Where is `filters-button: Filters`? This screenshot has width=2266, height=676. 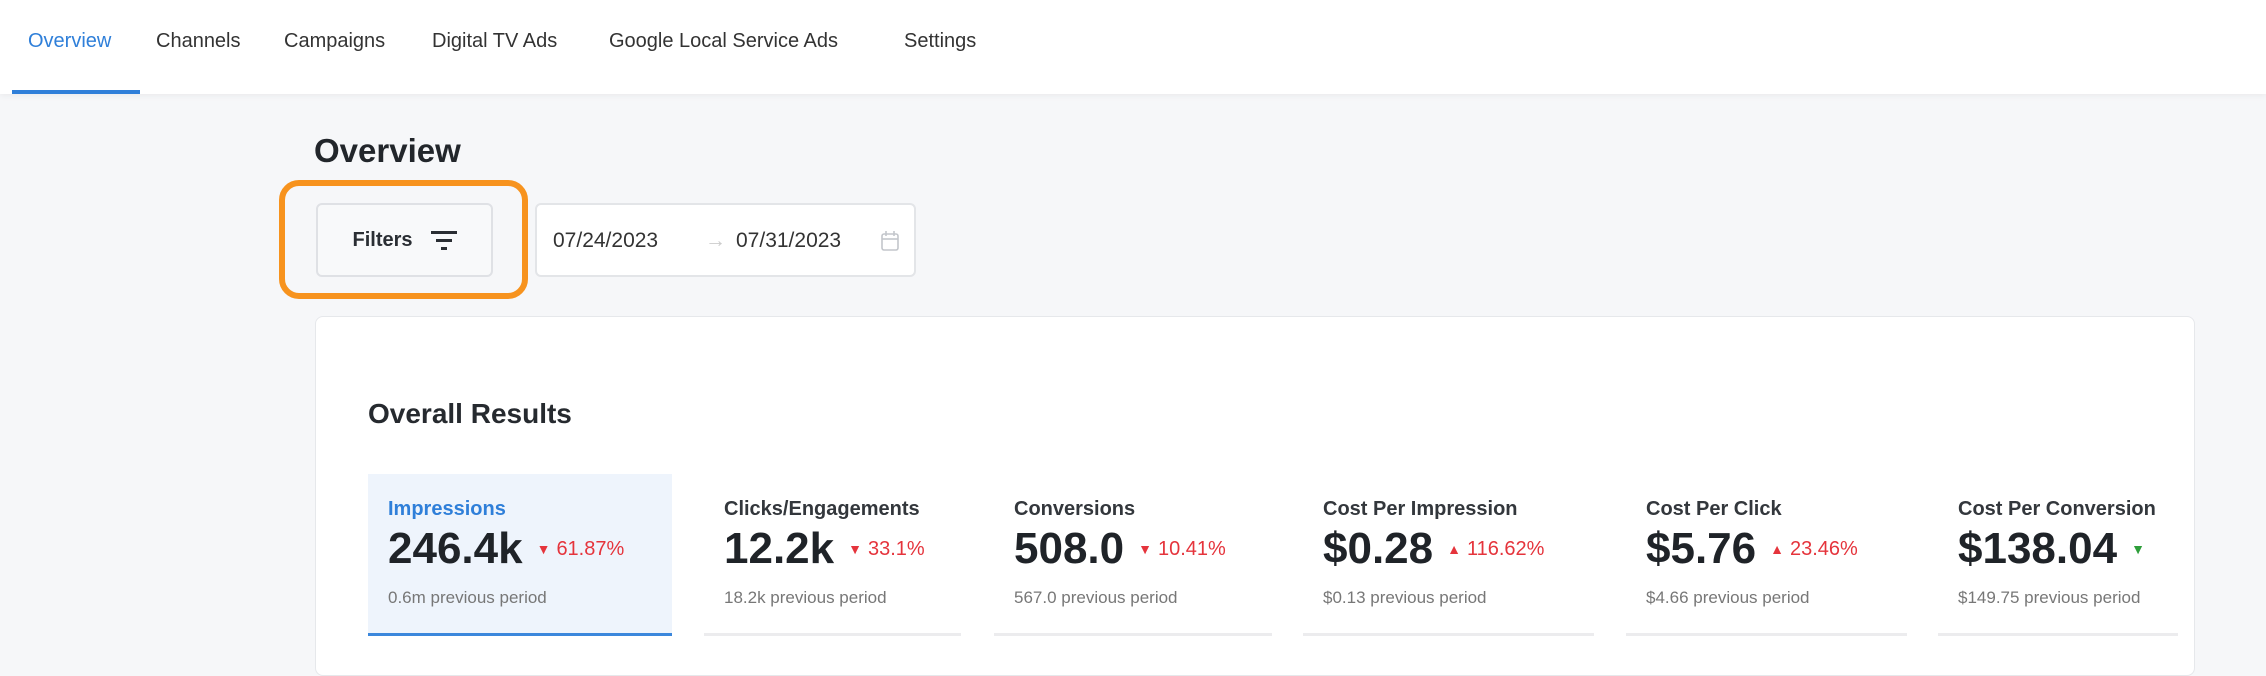
filters-button: Filters is located at coordinates (404, 240).